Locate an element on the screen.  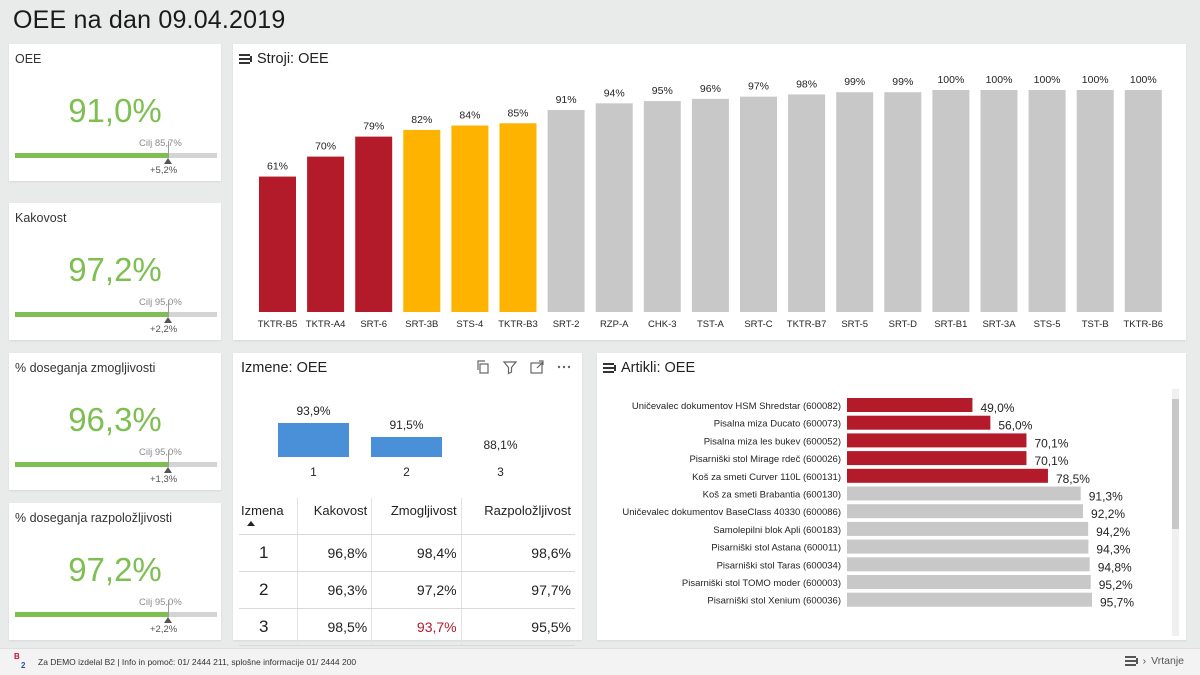
column-header-zmogljivost: Zmogljivost is located at coordinates (416, 516).